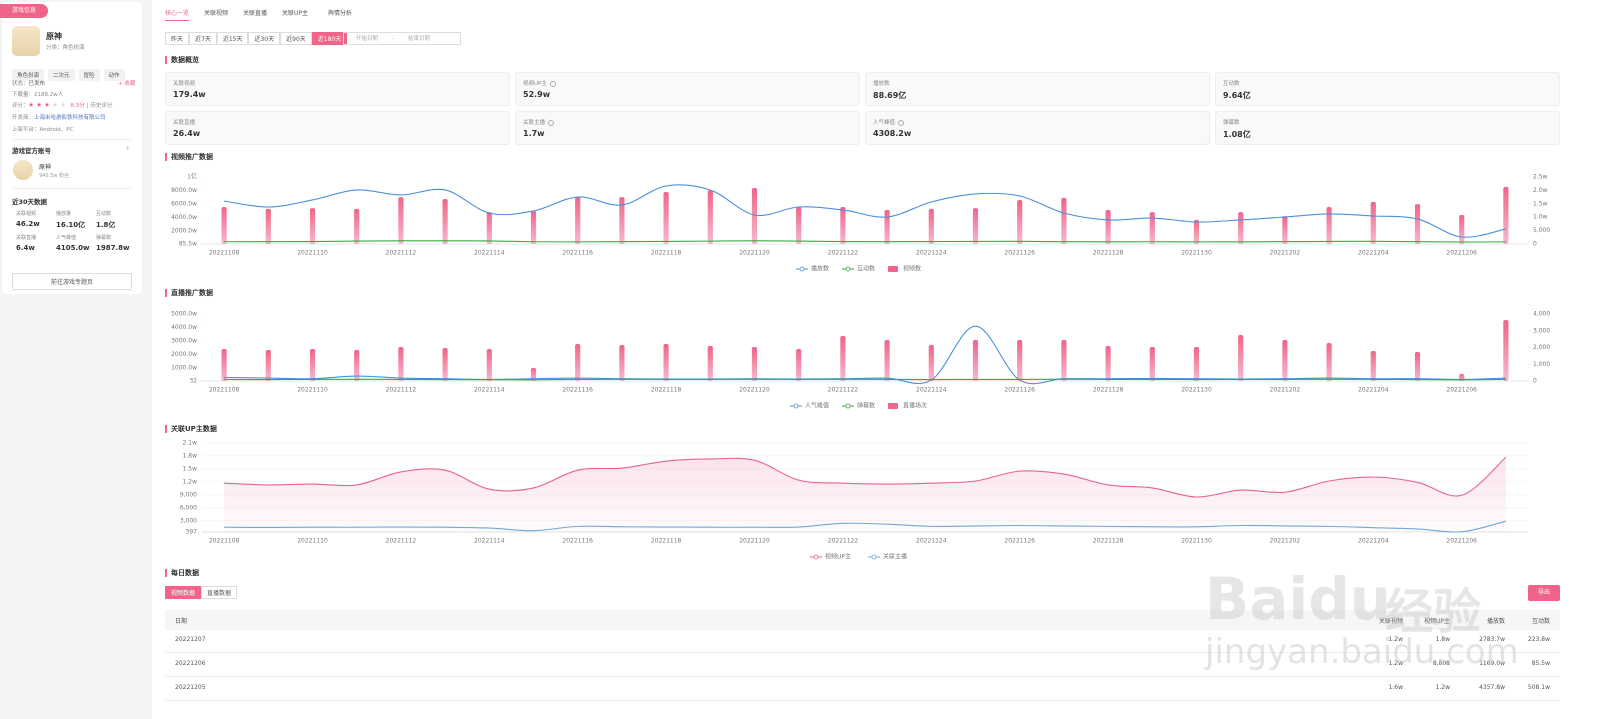 The width and height of the screenshot is (1600, 719). What do you see at coordinates (255, 13) in the screenshot?
I see `nav-tab: 关联直播` at bounding box center [255, 13].